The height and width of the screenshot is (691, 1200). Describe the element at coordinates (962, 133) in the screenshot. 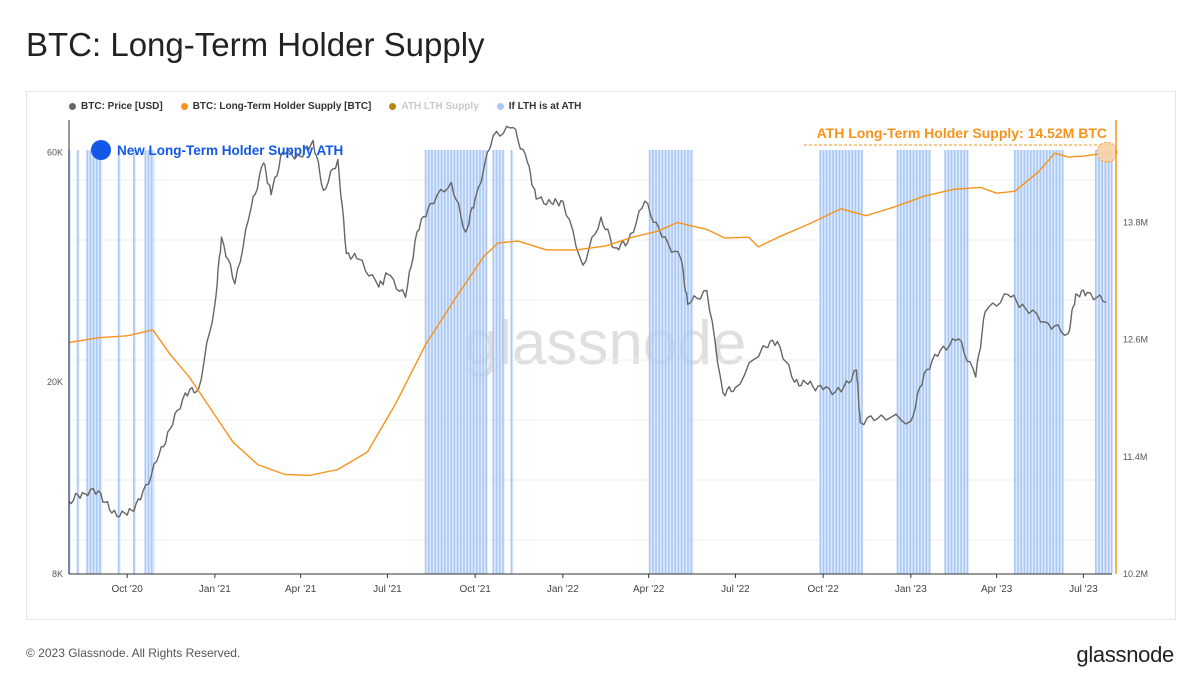

I see `ath-value-label: ATH Long-Term Holder Supply: 14.52M BTC` at that location.